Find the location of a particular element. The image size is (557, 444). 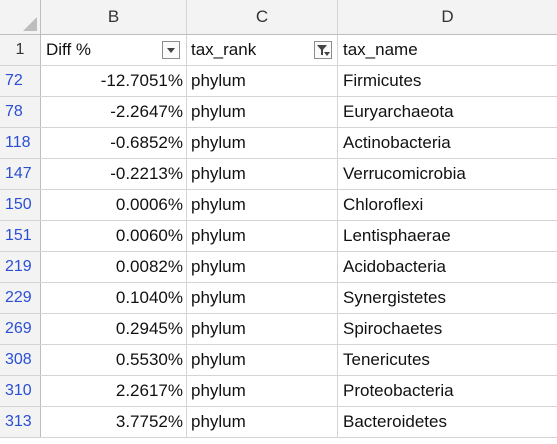

table-row: 308 0.5530% phylum Tenericutes is located at coordinates (278, 360).